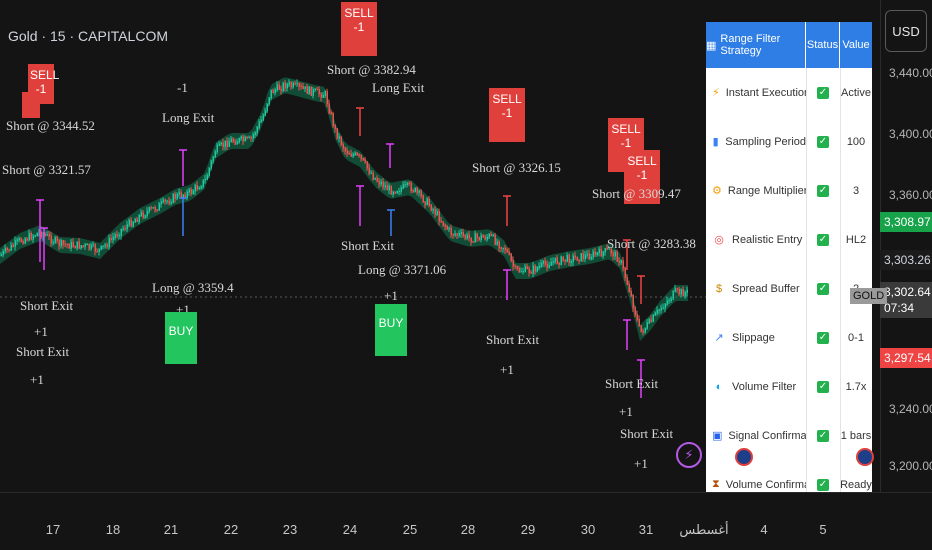  What do you see at coordinates (767, 436) in the screenshot?
I see `row-name: Signal Confirmation` at bounding box center [767, 436].